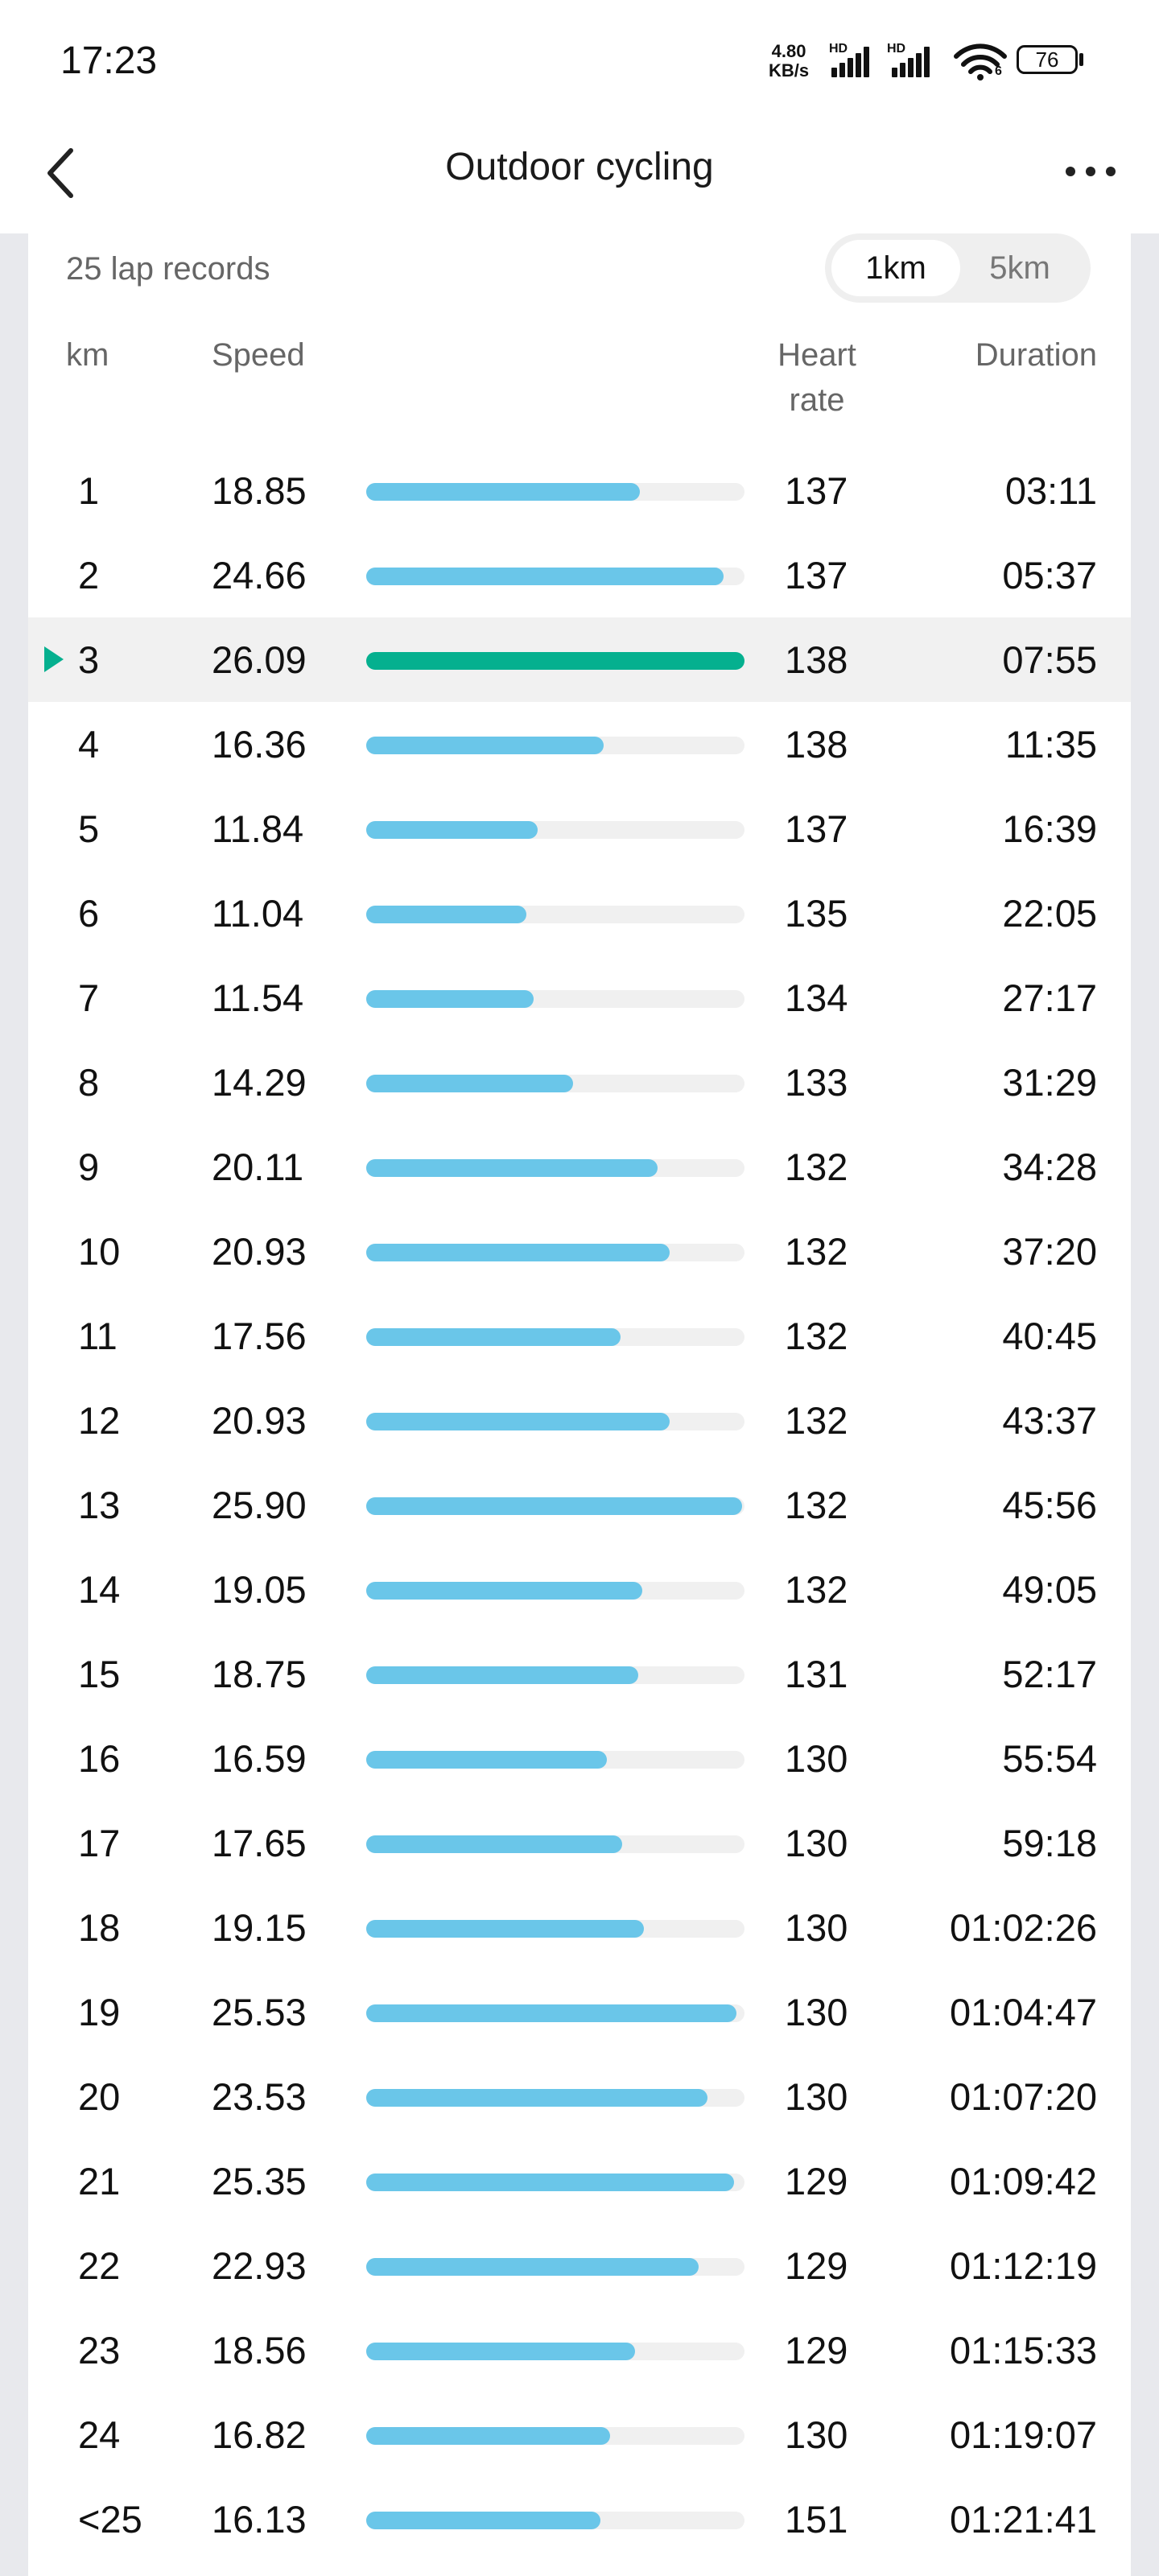  What do you see at coordinates (89, 997) in the screenshot?
I see `lap-km: 7` at bounding box center [89, 997].